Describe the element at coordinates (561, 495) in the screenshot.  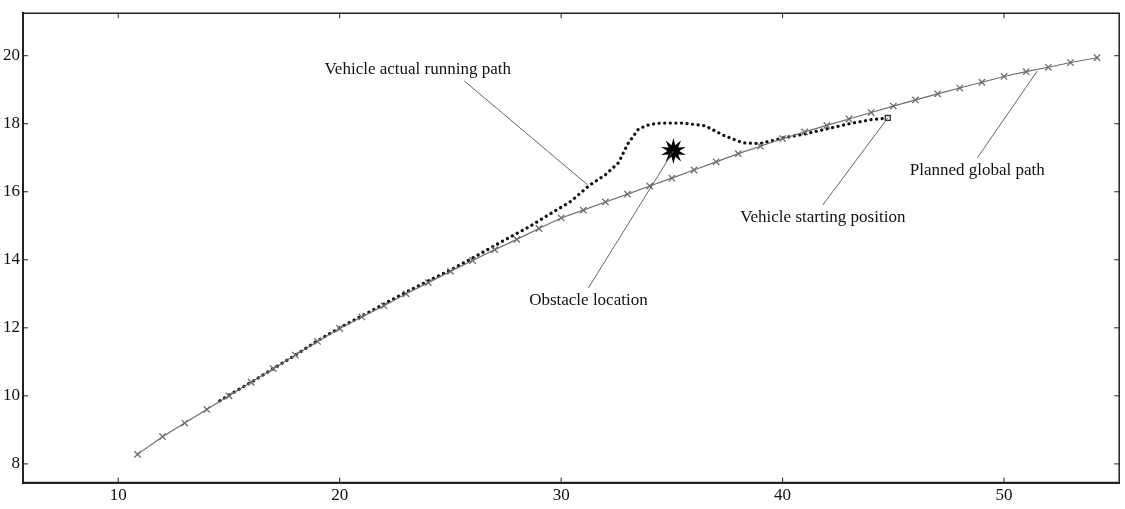
I see `x-tick-label: 30` at that location.